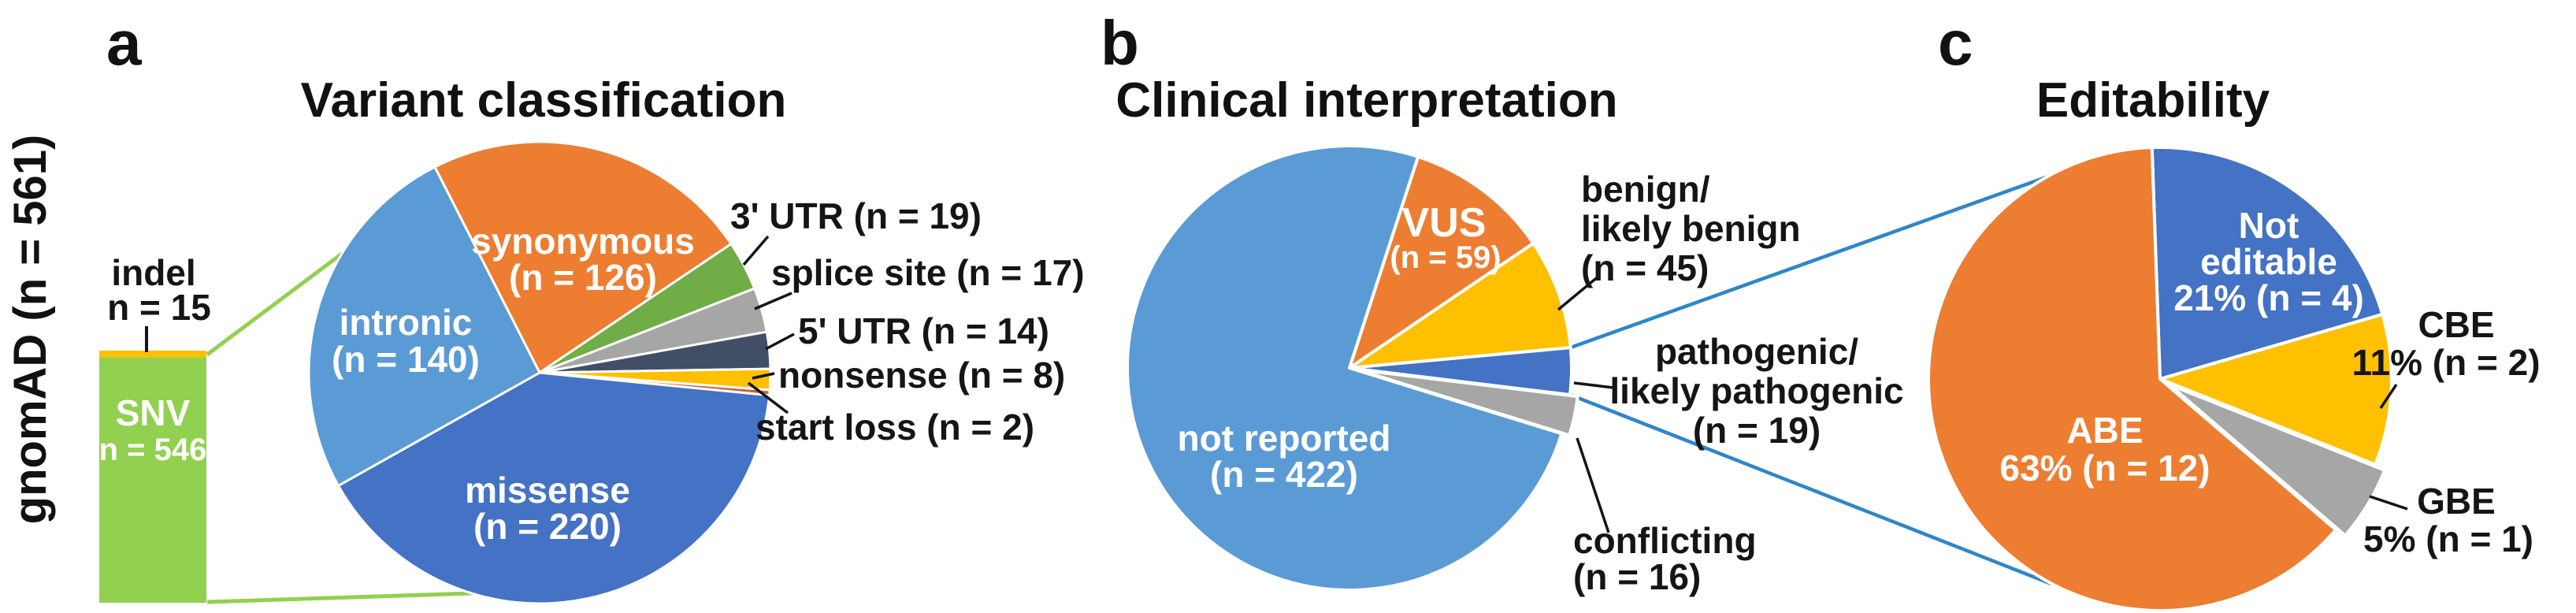  Describe the element at coordinates (583, 241) in the screenshot. I see `synonymous-label-line1: synonymous` at that location.